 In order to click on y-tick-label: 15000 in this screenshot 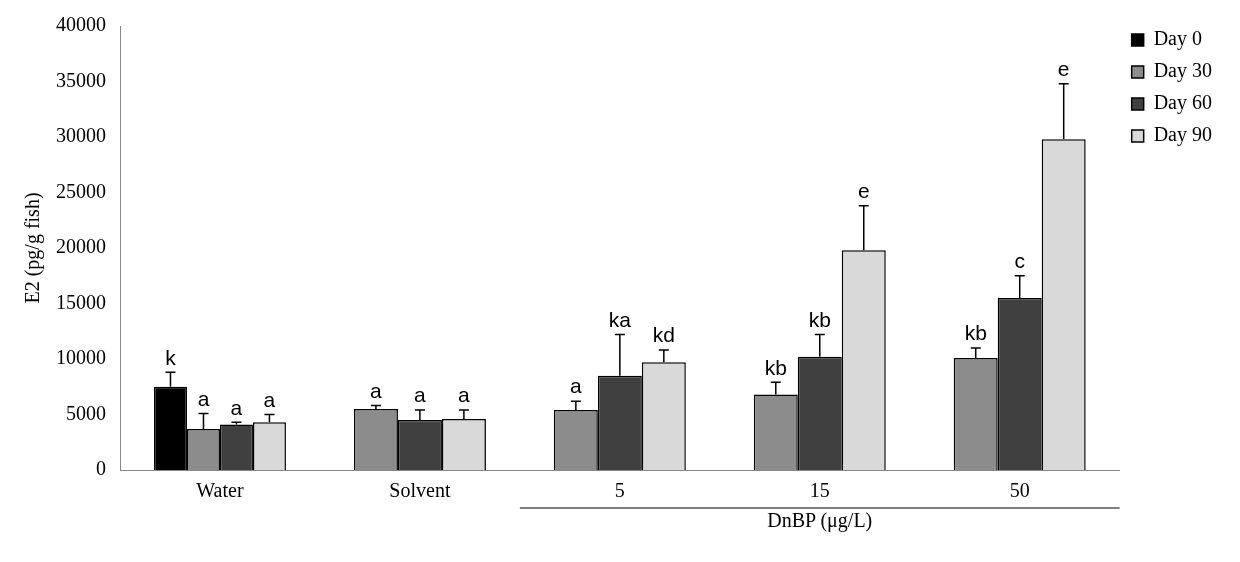, I will do `click(81, 301)`.